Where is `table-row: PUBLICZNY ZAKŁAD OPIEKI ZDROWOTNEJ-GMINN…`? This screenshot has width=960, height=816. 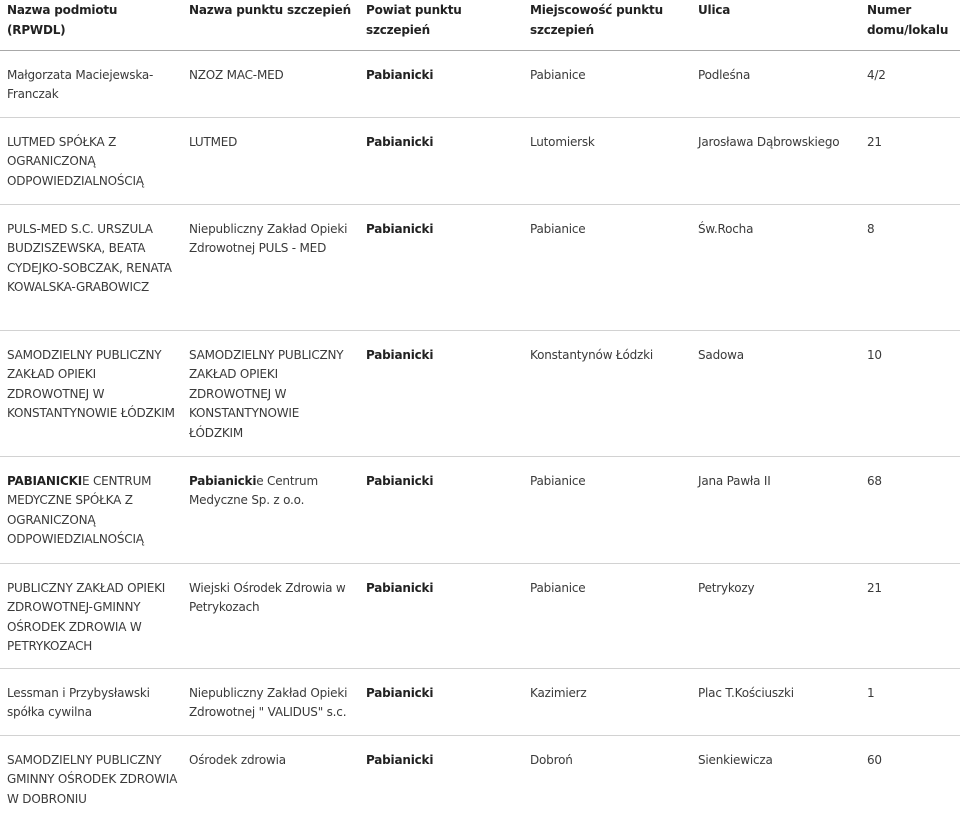 table-row: PUBLICZNY ZAKŁAD OPIEKI ZDROWOTNEJ-GMINN… is located at coordinates (480, 616).